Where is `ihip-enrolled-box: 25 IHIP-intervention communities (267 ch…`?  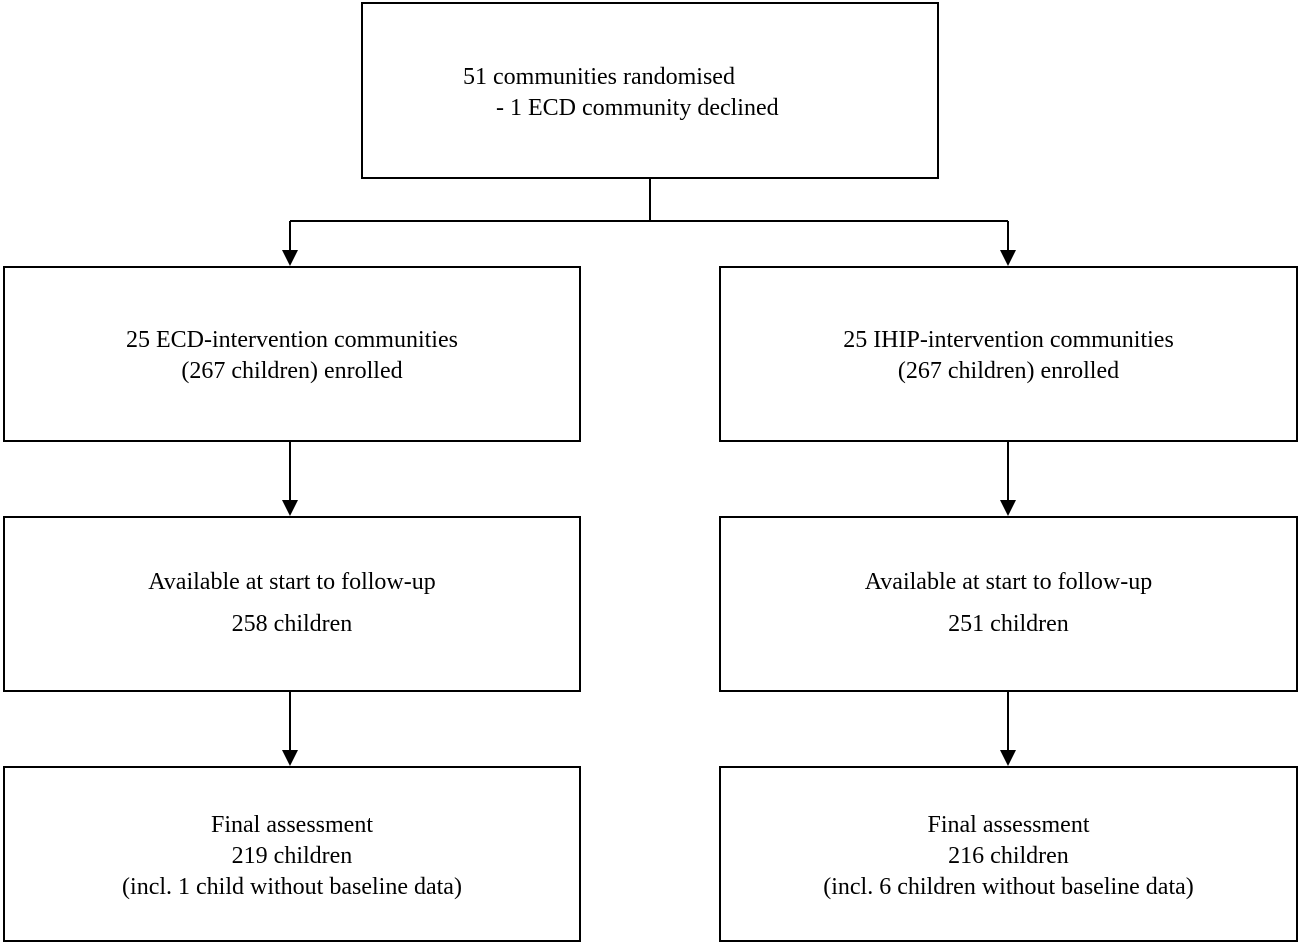
ihip-enrolled-box: 25 IHIP-intervention communities (267 ch… is located at coordinates (1008, 354).